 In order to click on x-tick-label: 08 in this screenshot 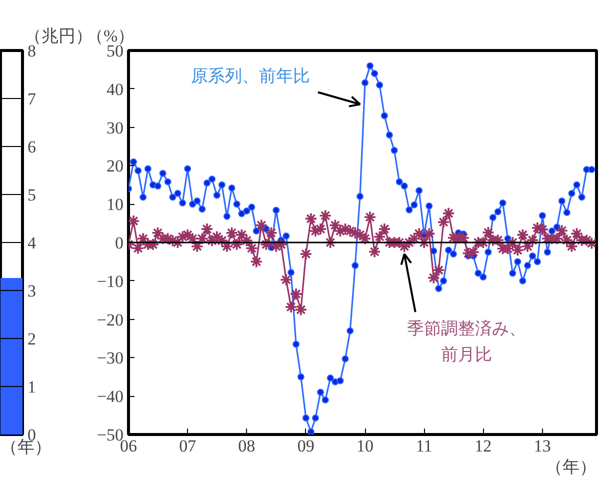, I will do `click(247, 446)`.